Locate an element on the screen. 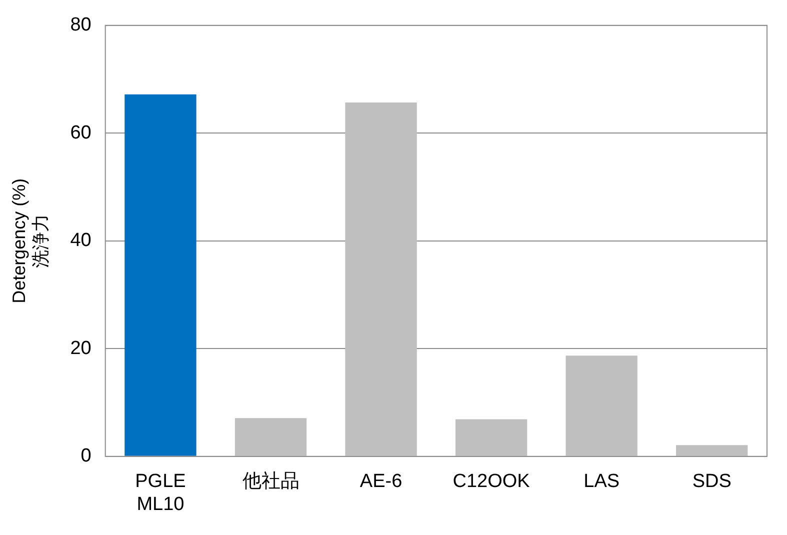 This screenshot has height=535, width=787. y-axis-title: Detergency (%) 洗浄力 is located at coordinates (29, 241).